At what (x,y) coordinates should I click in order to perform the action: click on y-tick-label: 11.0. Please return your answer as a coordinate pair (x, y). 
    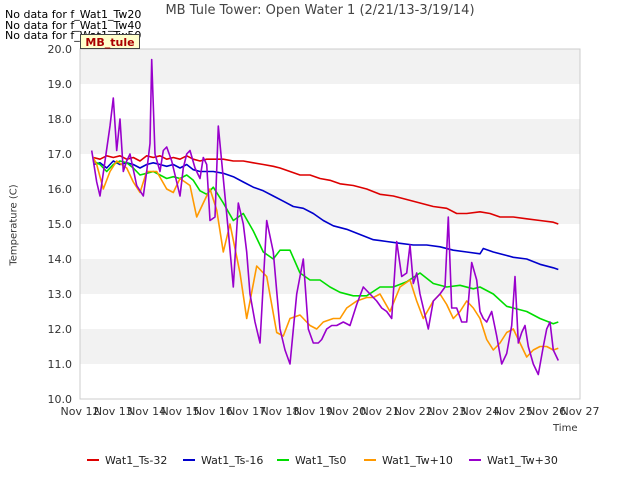
    Looking at the image, I should click on (60, 364).